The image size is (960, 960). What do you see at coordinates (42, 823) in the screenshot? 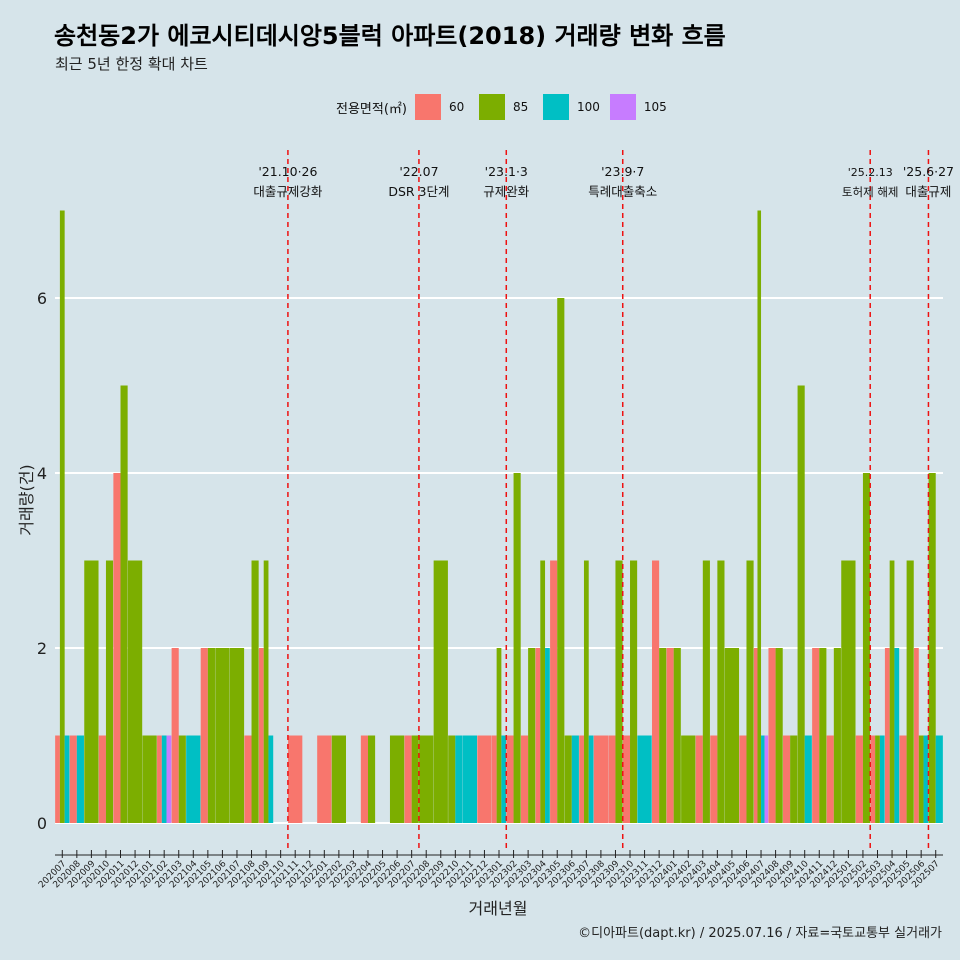
I see `y-tick-label-0: 0` at bounding box center [42, 823].